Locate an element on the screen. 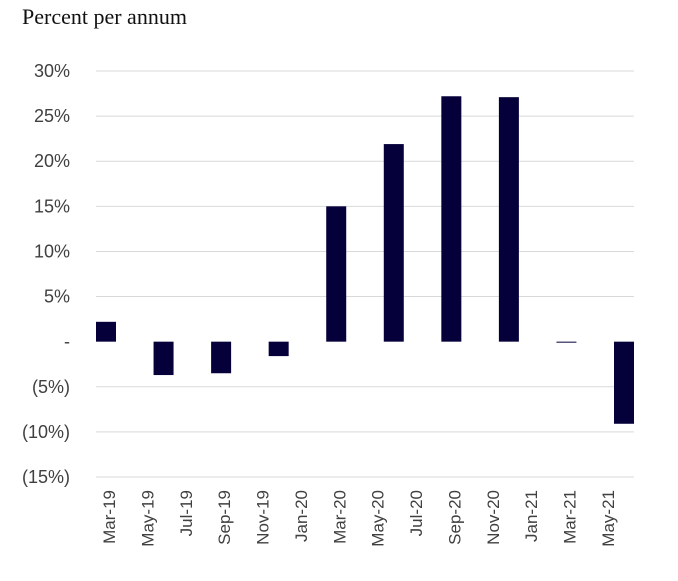  x-tick-label: Nov-20 is located at coordinates (493, 517).